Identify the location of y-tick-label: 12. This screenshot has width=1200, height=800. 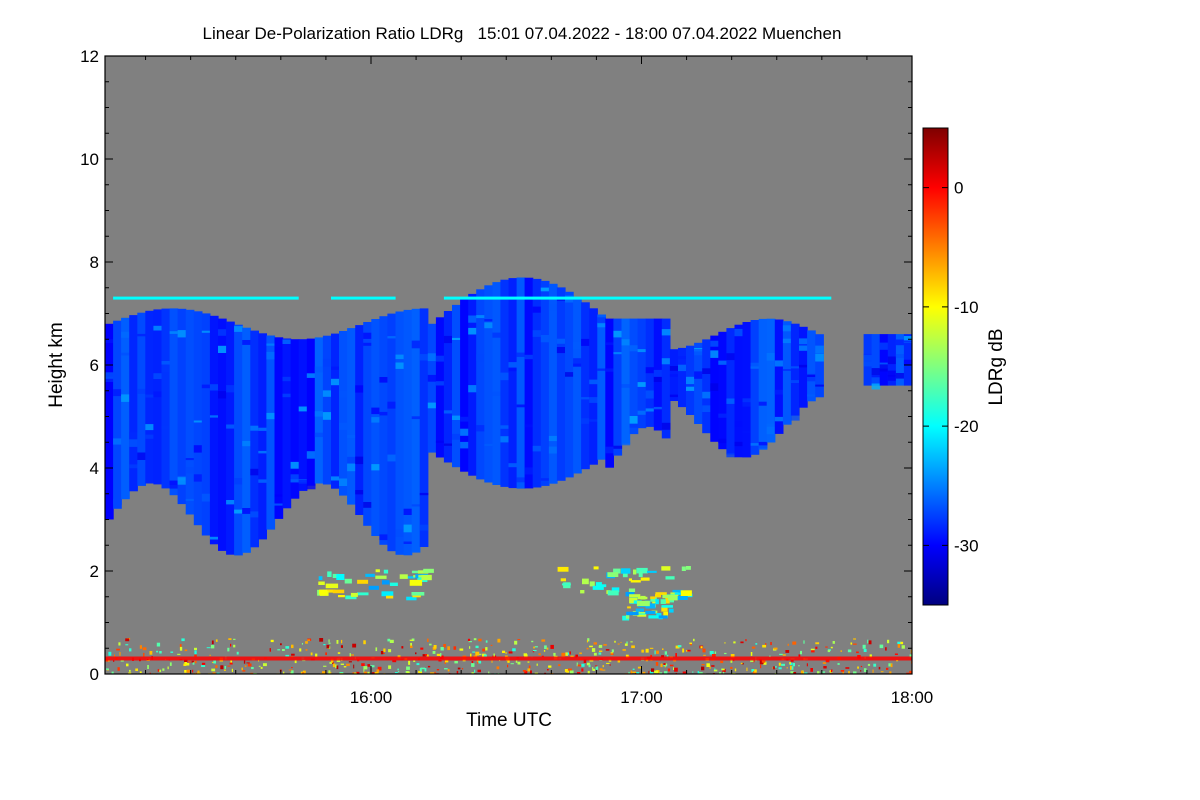
(89, 56).